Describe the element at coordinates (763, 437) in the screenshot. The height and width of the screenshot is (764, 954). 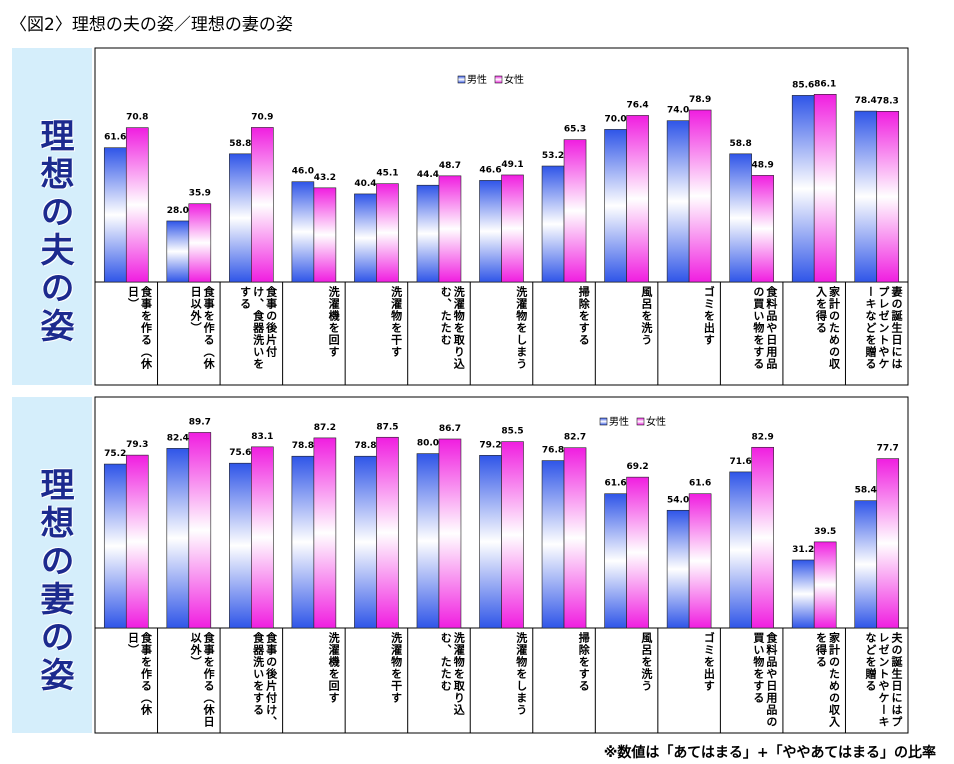
I see `value-label: 82.9` at that location.